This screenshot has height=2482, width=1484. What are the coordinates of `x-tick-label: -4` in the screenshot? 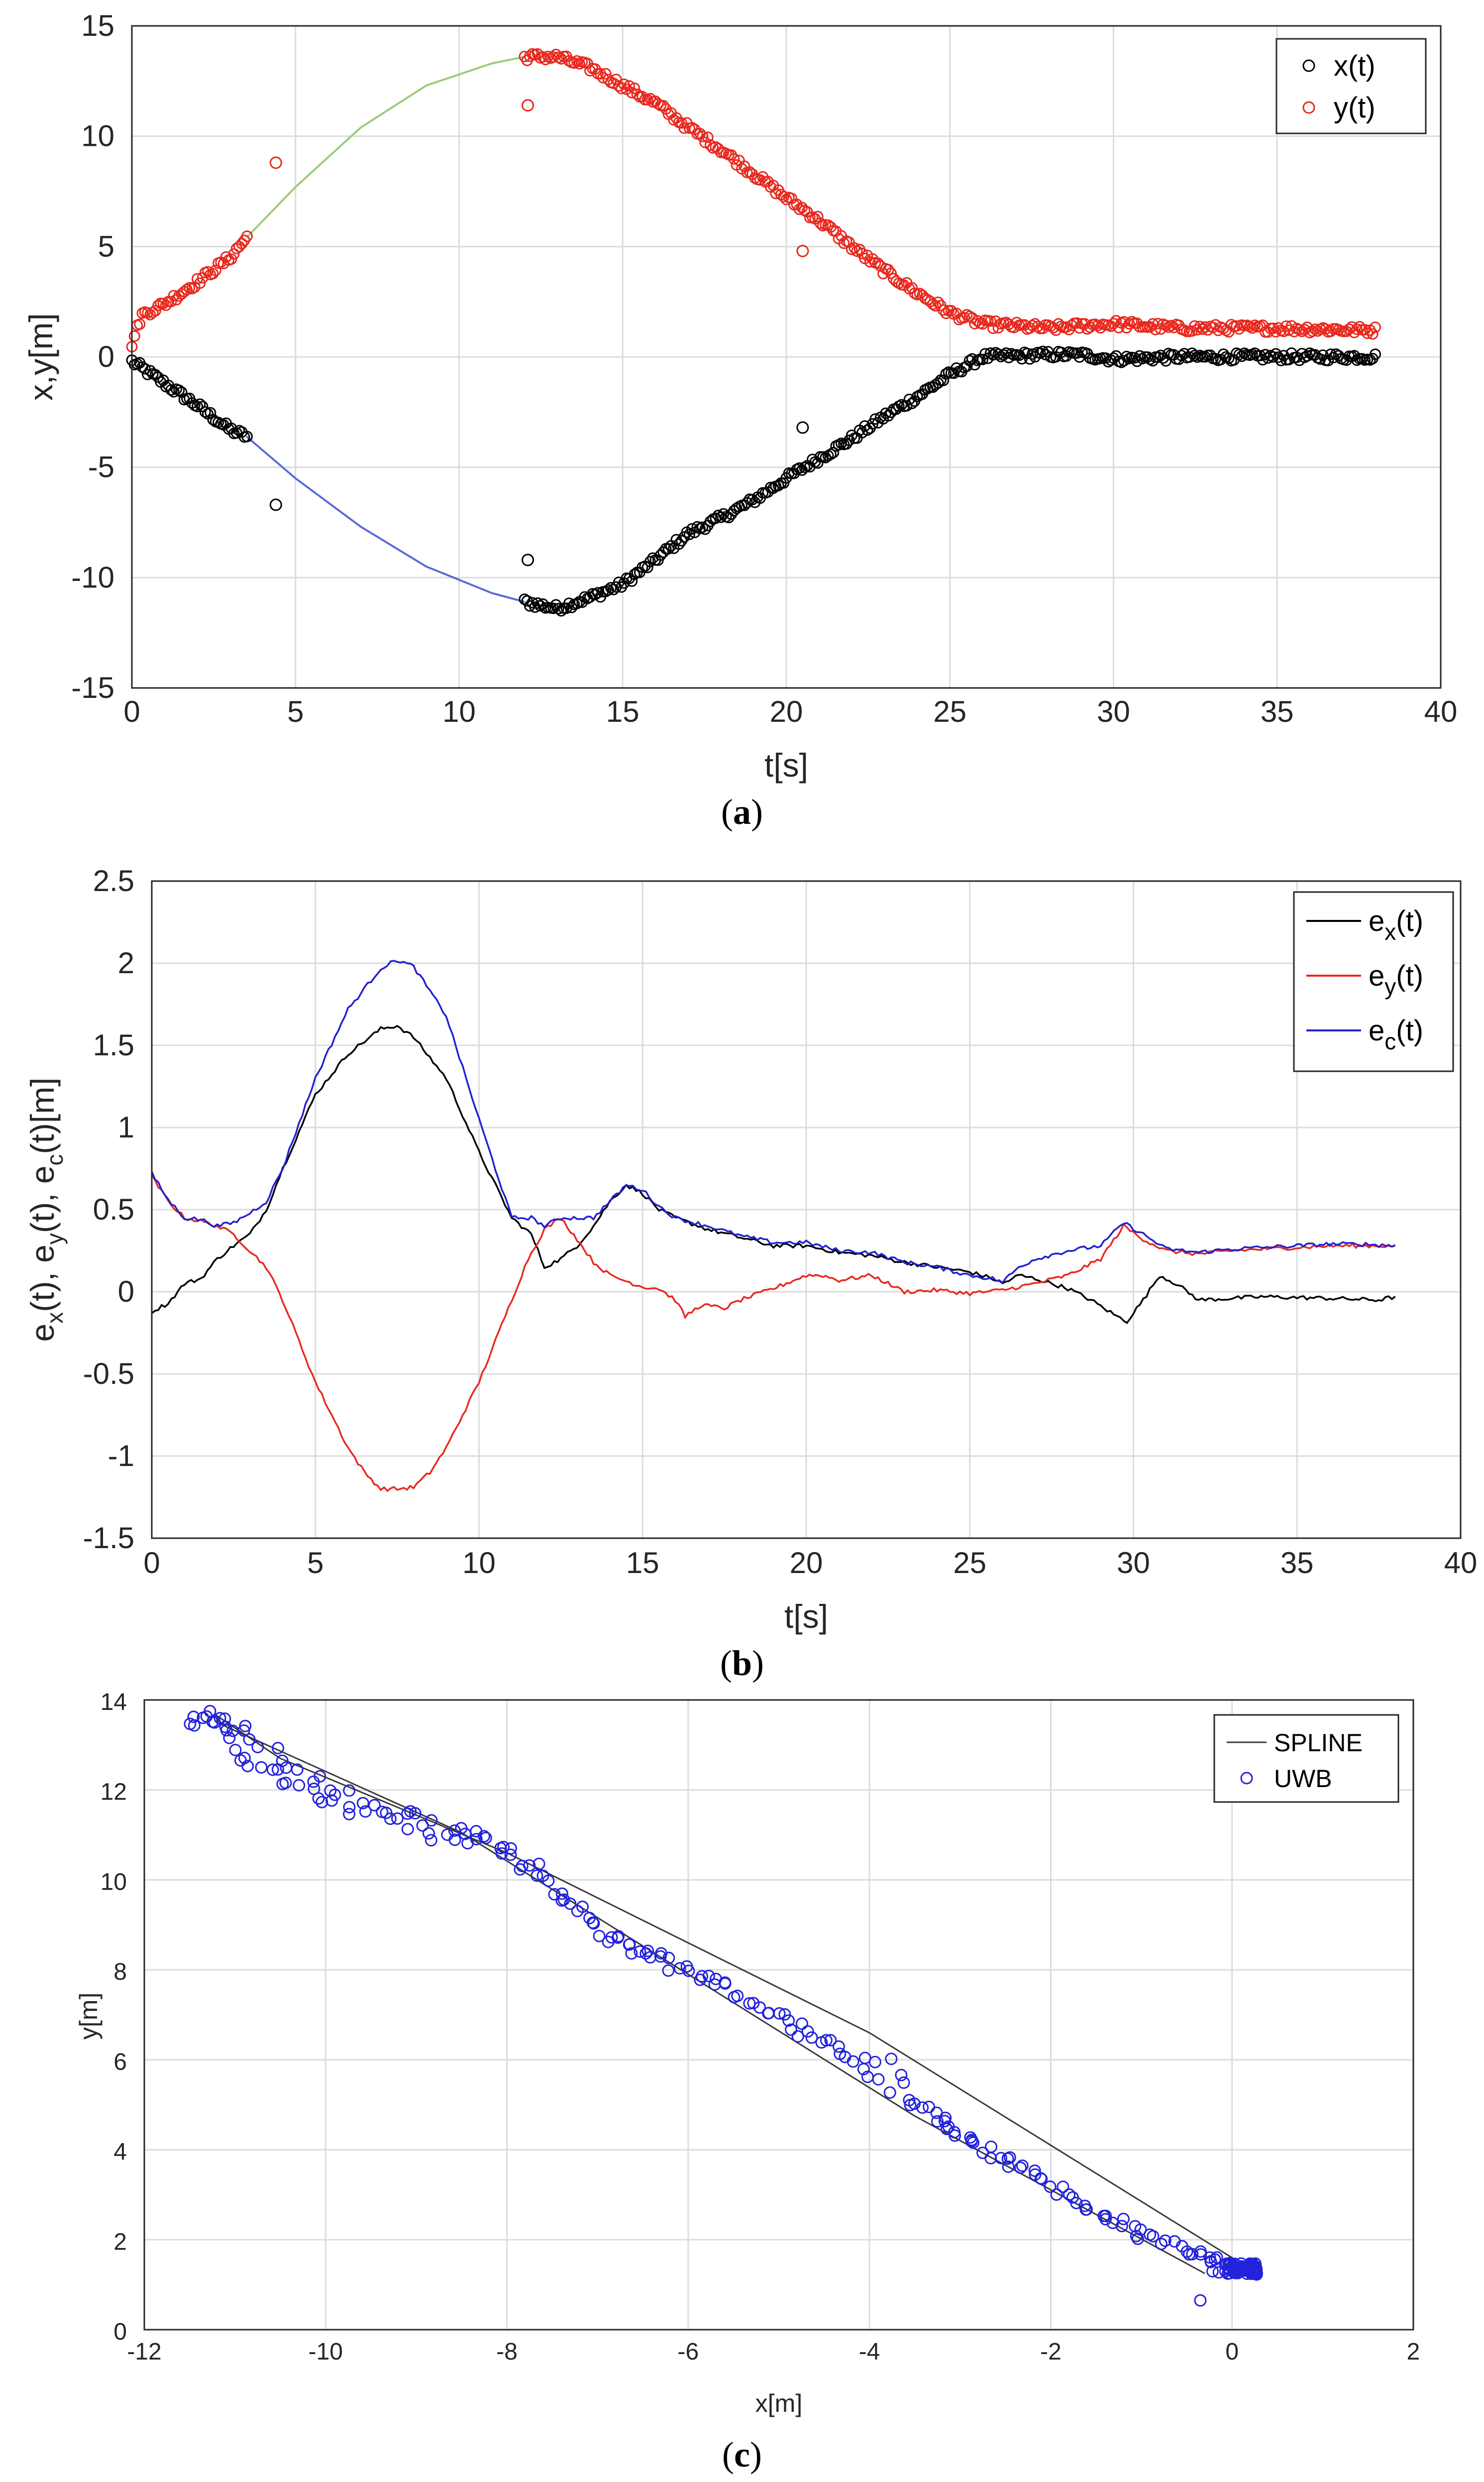 It's located at (870, 2352).